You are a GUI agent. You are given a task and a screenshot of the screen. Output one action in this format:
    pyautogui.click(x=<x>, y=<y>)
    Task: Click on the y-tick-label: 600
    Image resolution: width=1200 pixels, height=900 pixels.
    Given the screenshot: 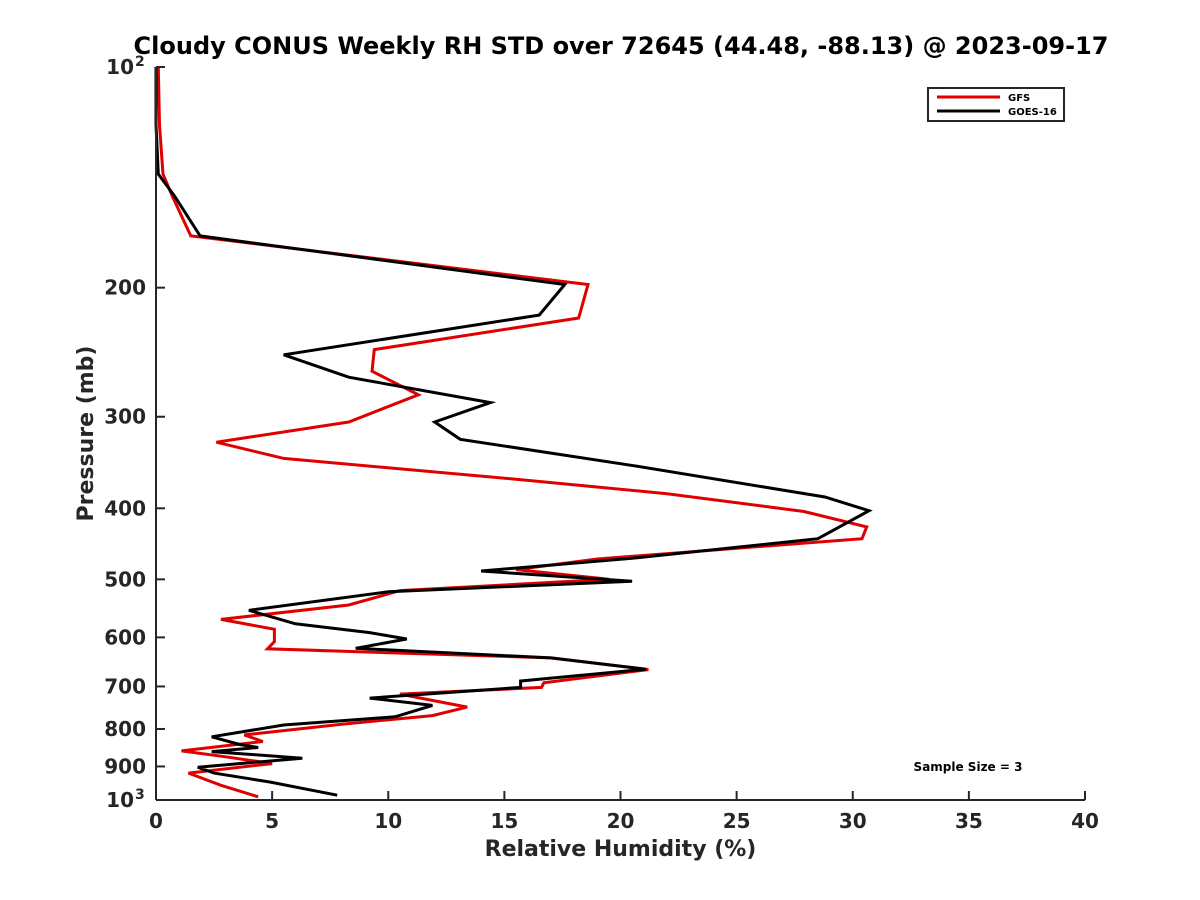 What is the action you would take?
    pyautogui.click(x=125, y=637)
    